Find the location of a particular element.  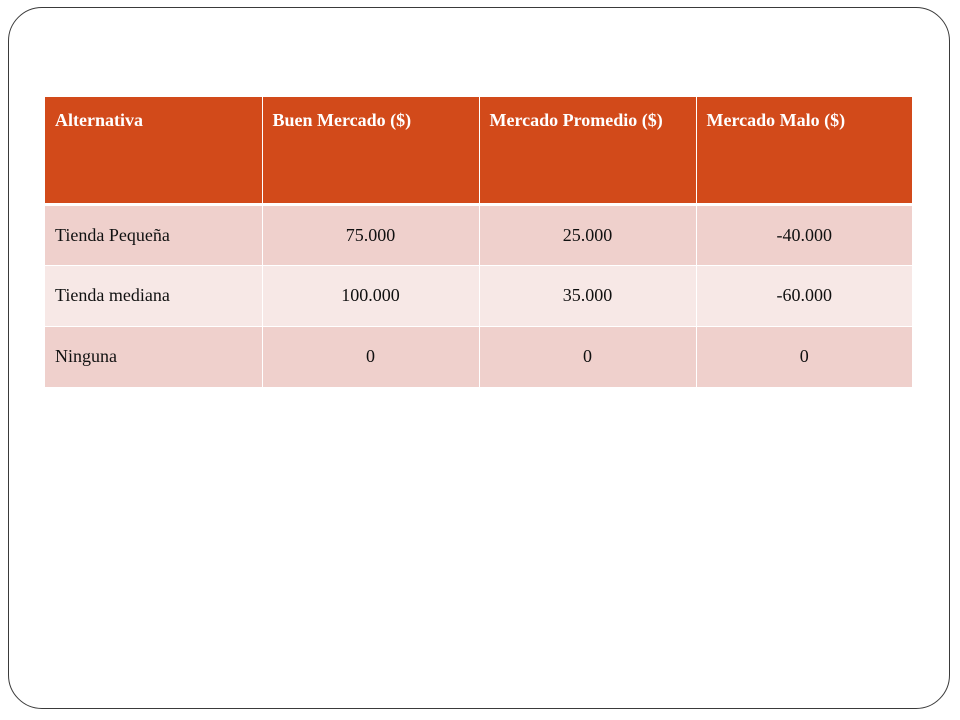

cell-mercado-promedio: 0 is located at coordinates (587, 356).